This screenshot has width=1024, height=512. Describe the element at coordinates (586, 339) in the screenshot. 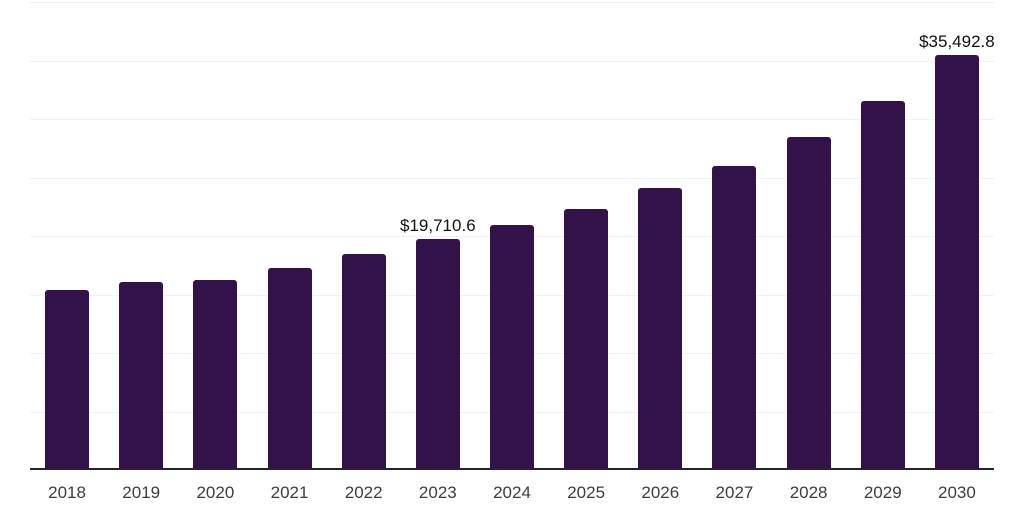

I see `bar-2025` at that location.